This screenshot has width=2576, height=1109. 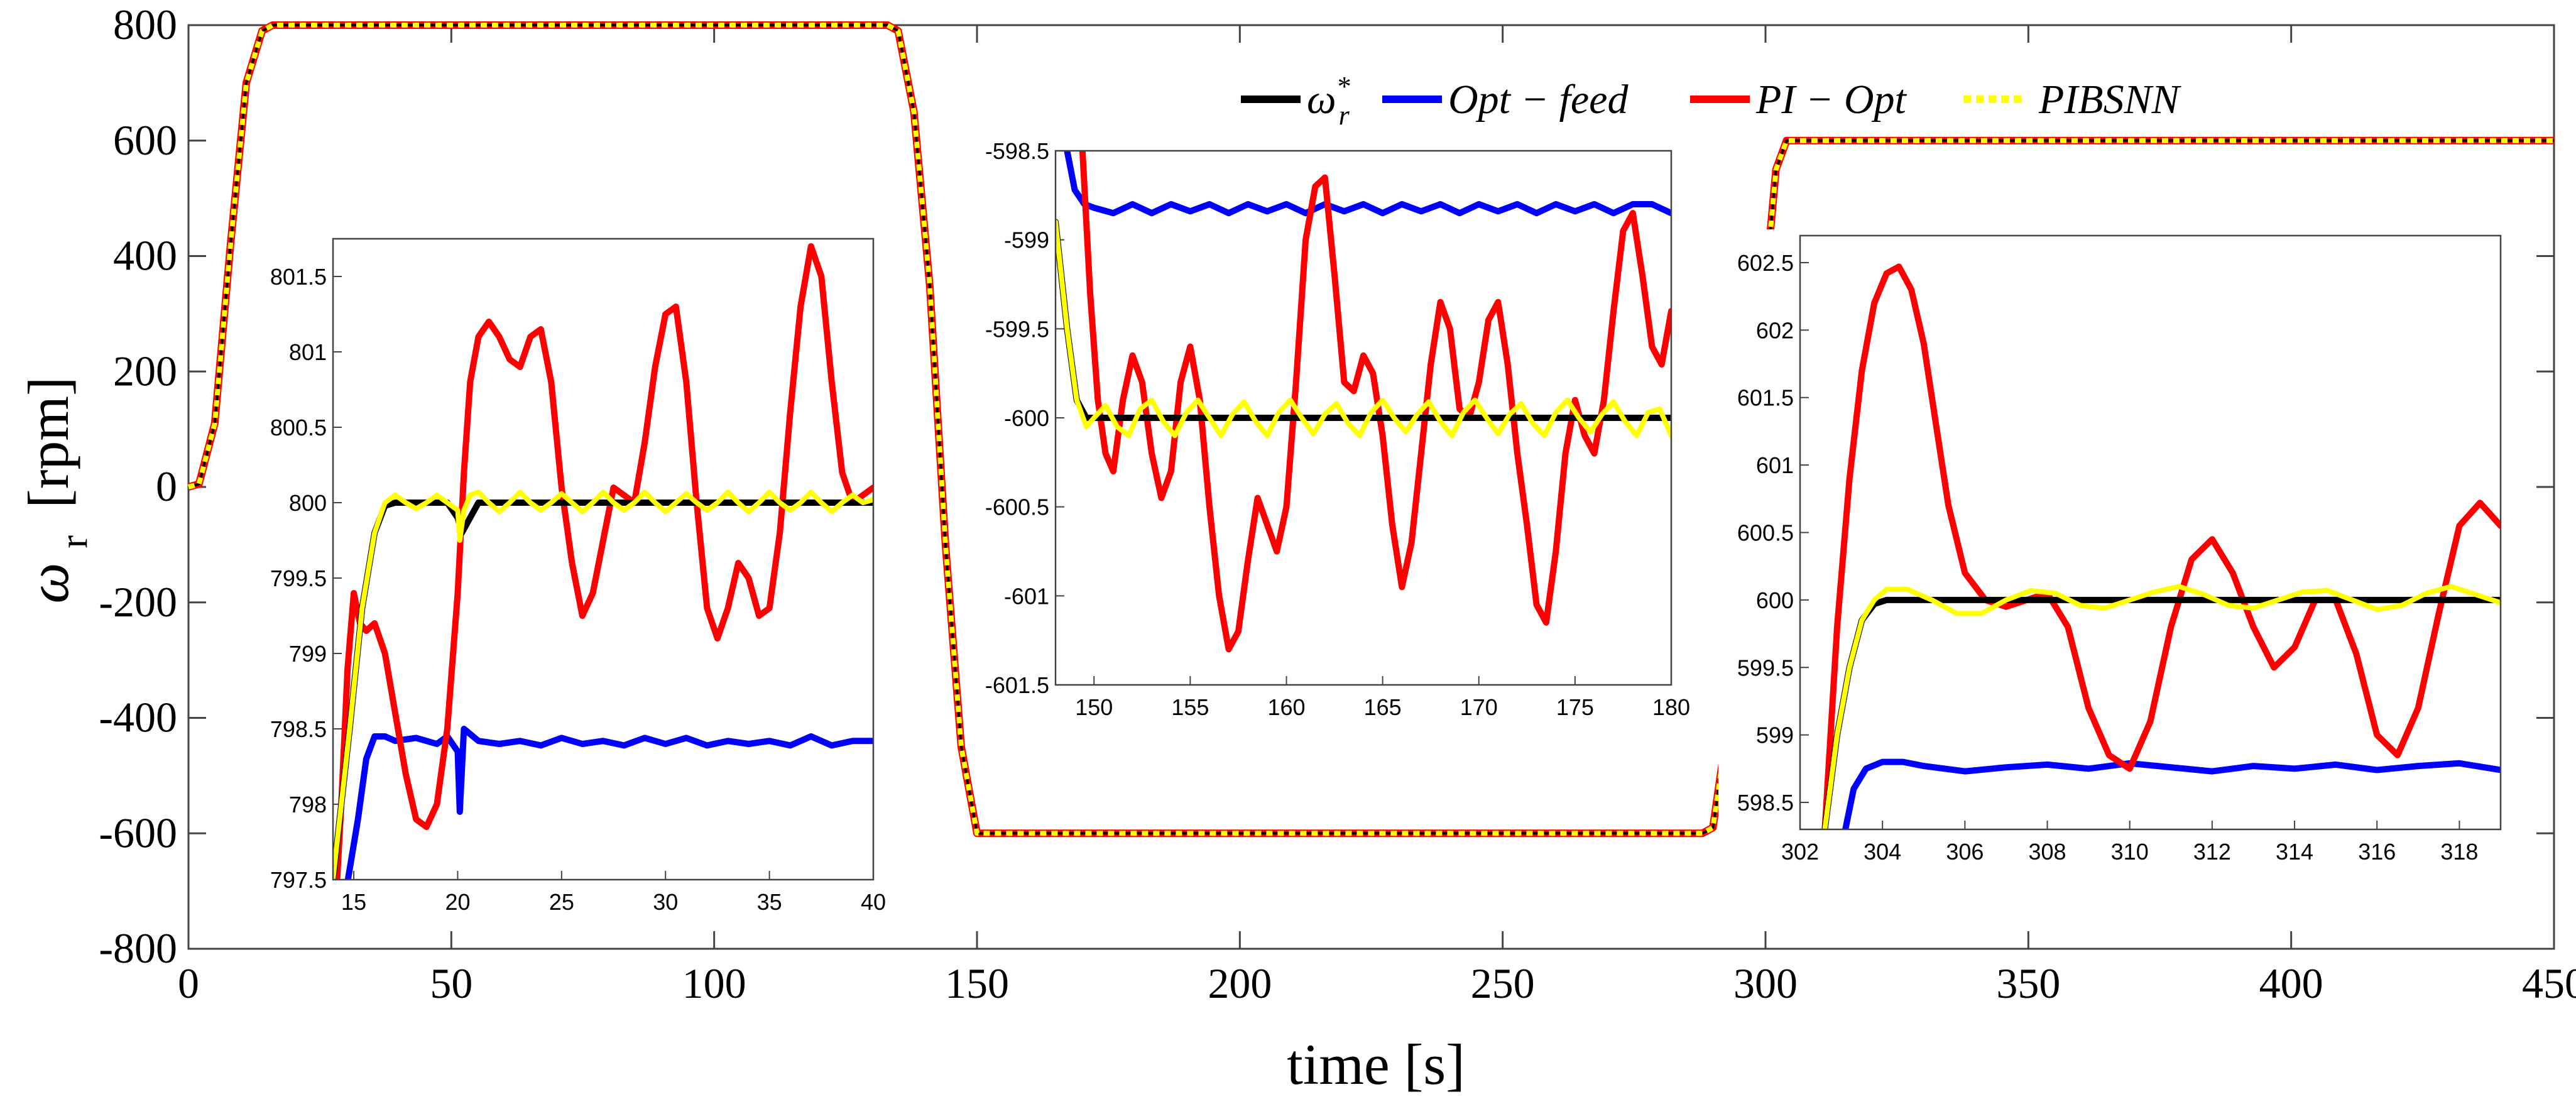 I want to click on legend-item-pibsnn: PIBSNN, so click(x=2073, y=100).